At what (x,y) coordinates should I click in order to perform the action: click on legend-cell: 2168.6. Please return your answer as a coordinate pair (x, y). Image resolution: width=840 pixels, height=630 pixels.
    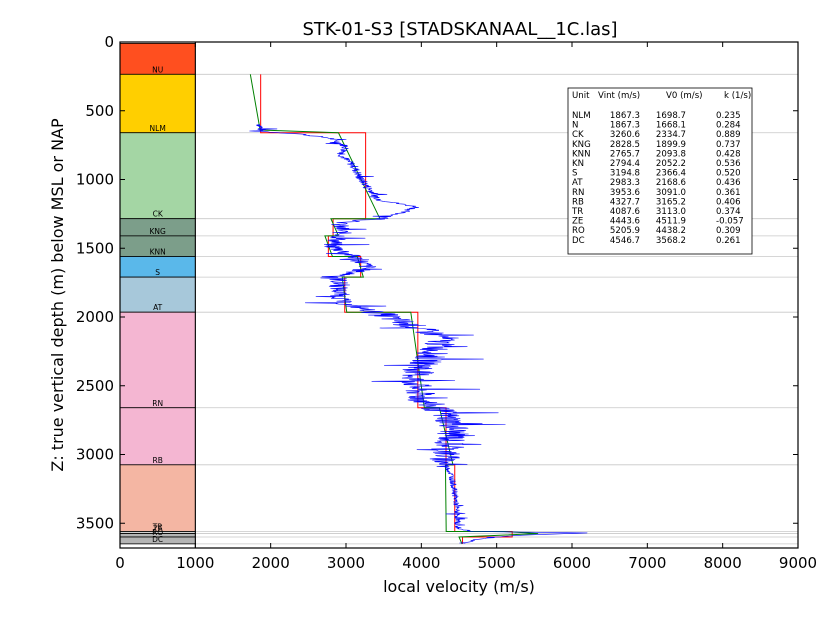
    Looking at the image, I should click on (671, 183).